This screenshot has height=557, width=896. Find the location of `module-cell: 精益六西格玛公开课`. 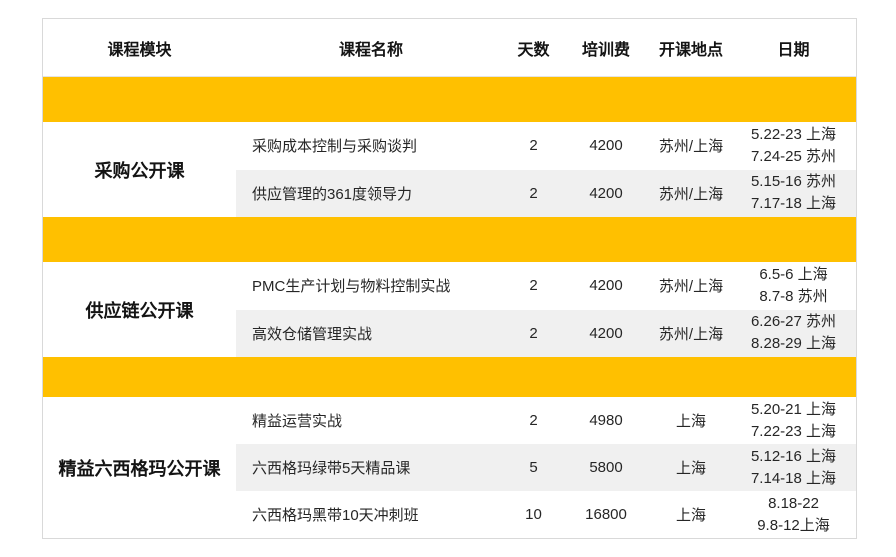

module-cell: 精益六西格玛公开课 is located at coordinates (139, 468).